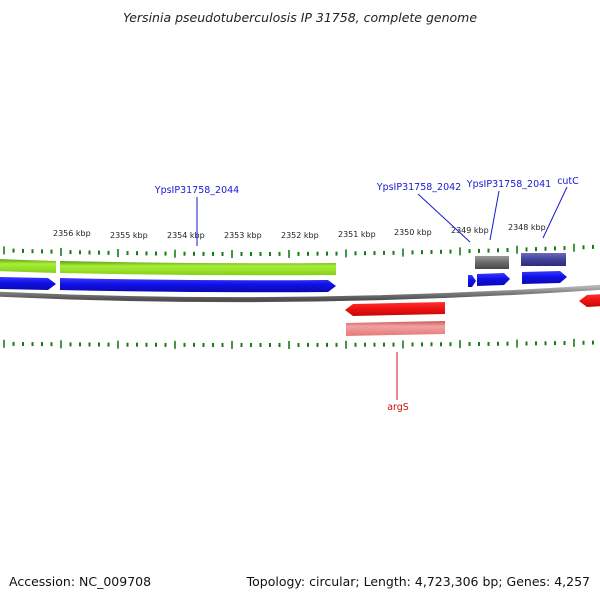 The width and height of the screenshot is (600, 600). Describe the element at coordinates (198, 285) in the screenshot. I see `cds-feature-ypsip31758-2044` at that location.